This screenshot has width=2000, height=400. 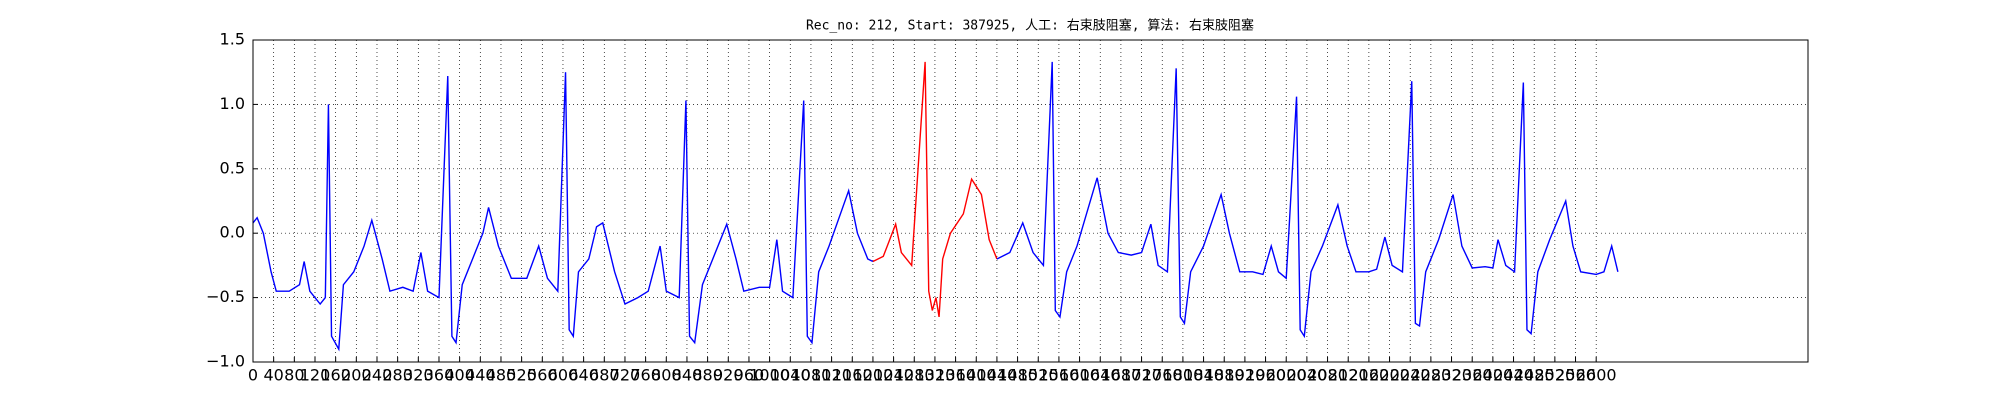 What do you see at coordinates (728, 375) in the screenshot?
I see `x-tick-label: 920` at bounding box center [728, 375].